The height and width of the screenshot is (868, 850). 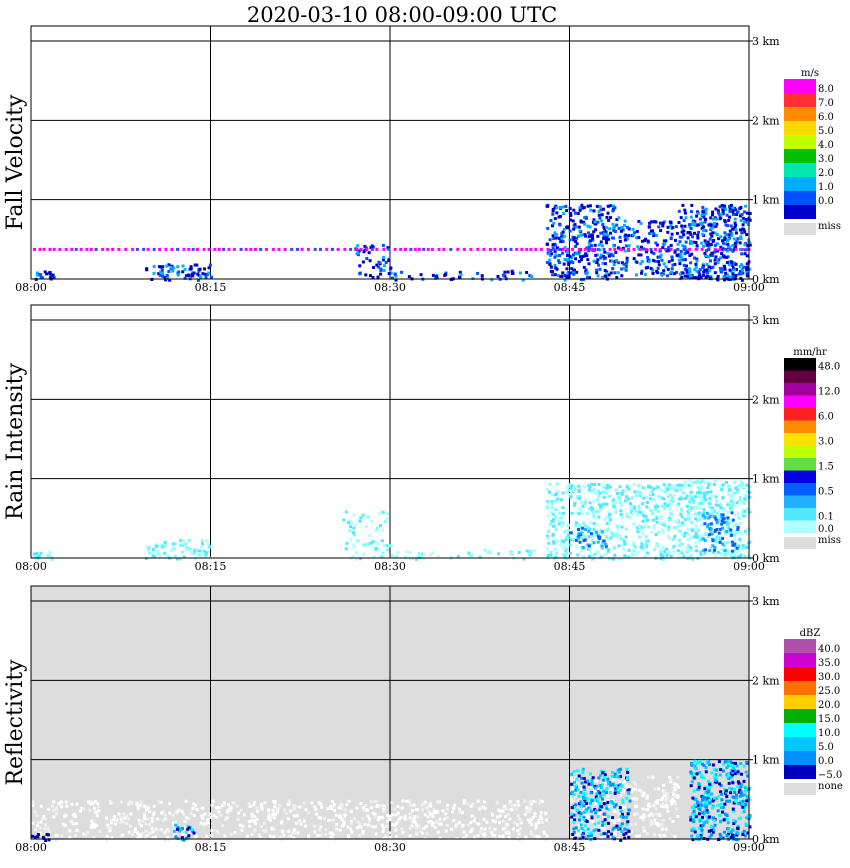 I want to click on colorbar-swatch, so click(x=800, y=86).